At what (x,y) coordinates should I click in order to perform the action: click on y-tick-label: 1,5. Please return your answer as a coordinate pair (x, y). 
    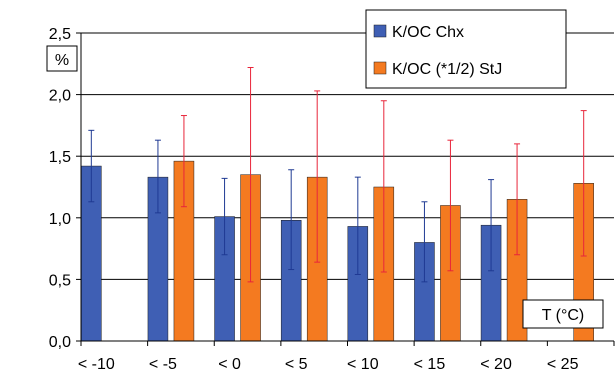
    Looking at the image, I should click on (60, 157).